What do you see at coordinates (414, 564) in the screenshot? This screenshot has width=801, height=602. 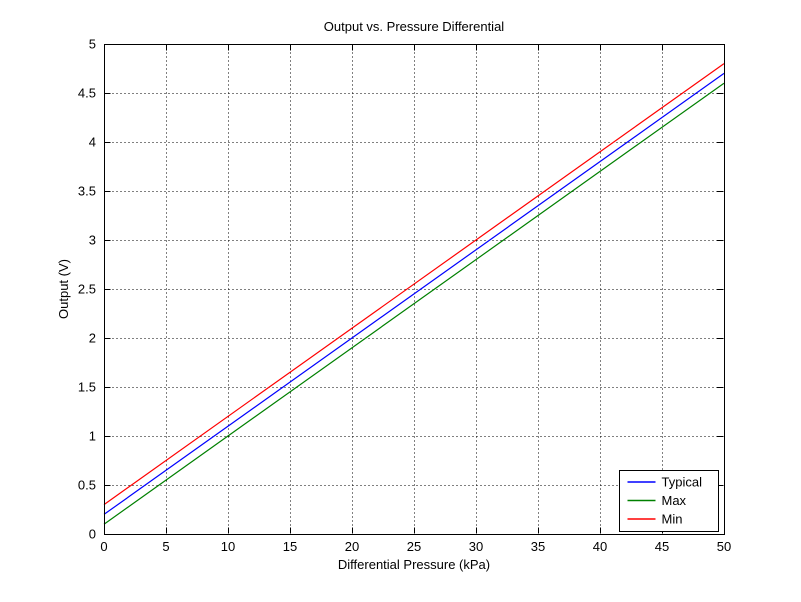 I see `x-axis-label: Differential Pressure (kPa)` at bounding box center [414, 564].